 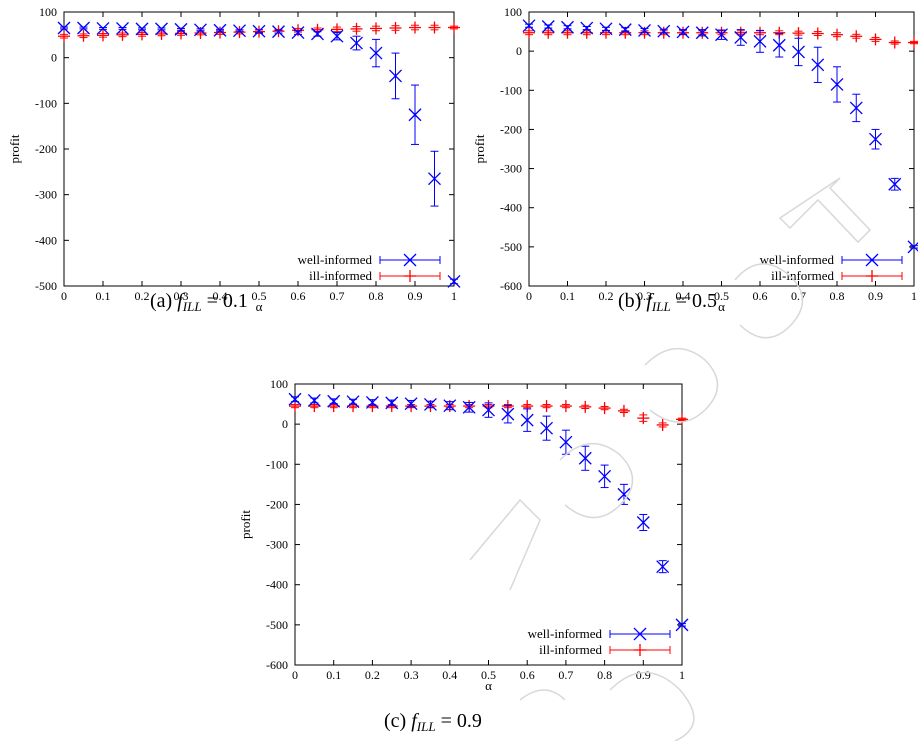 What do you see at coordinates (565, 675) in the screenshot?
I see `x-tick-label: 0.7` at bounding box center [565, 675].